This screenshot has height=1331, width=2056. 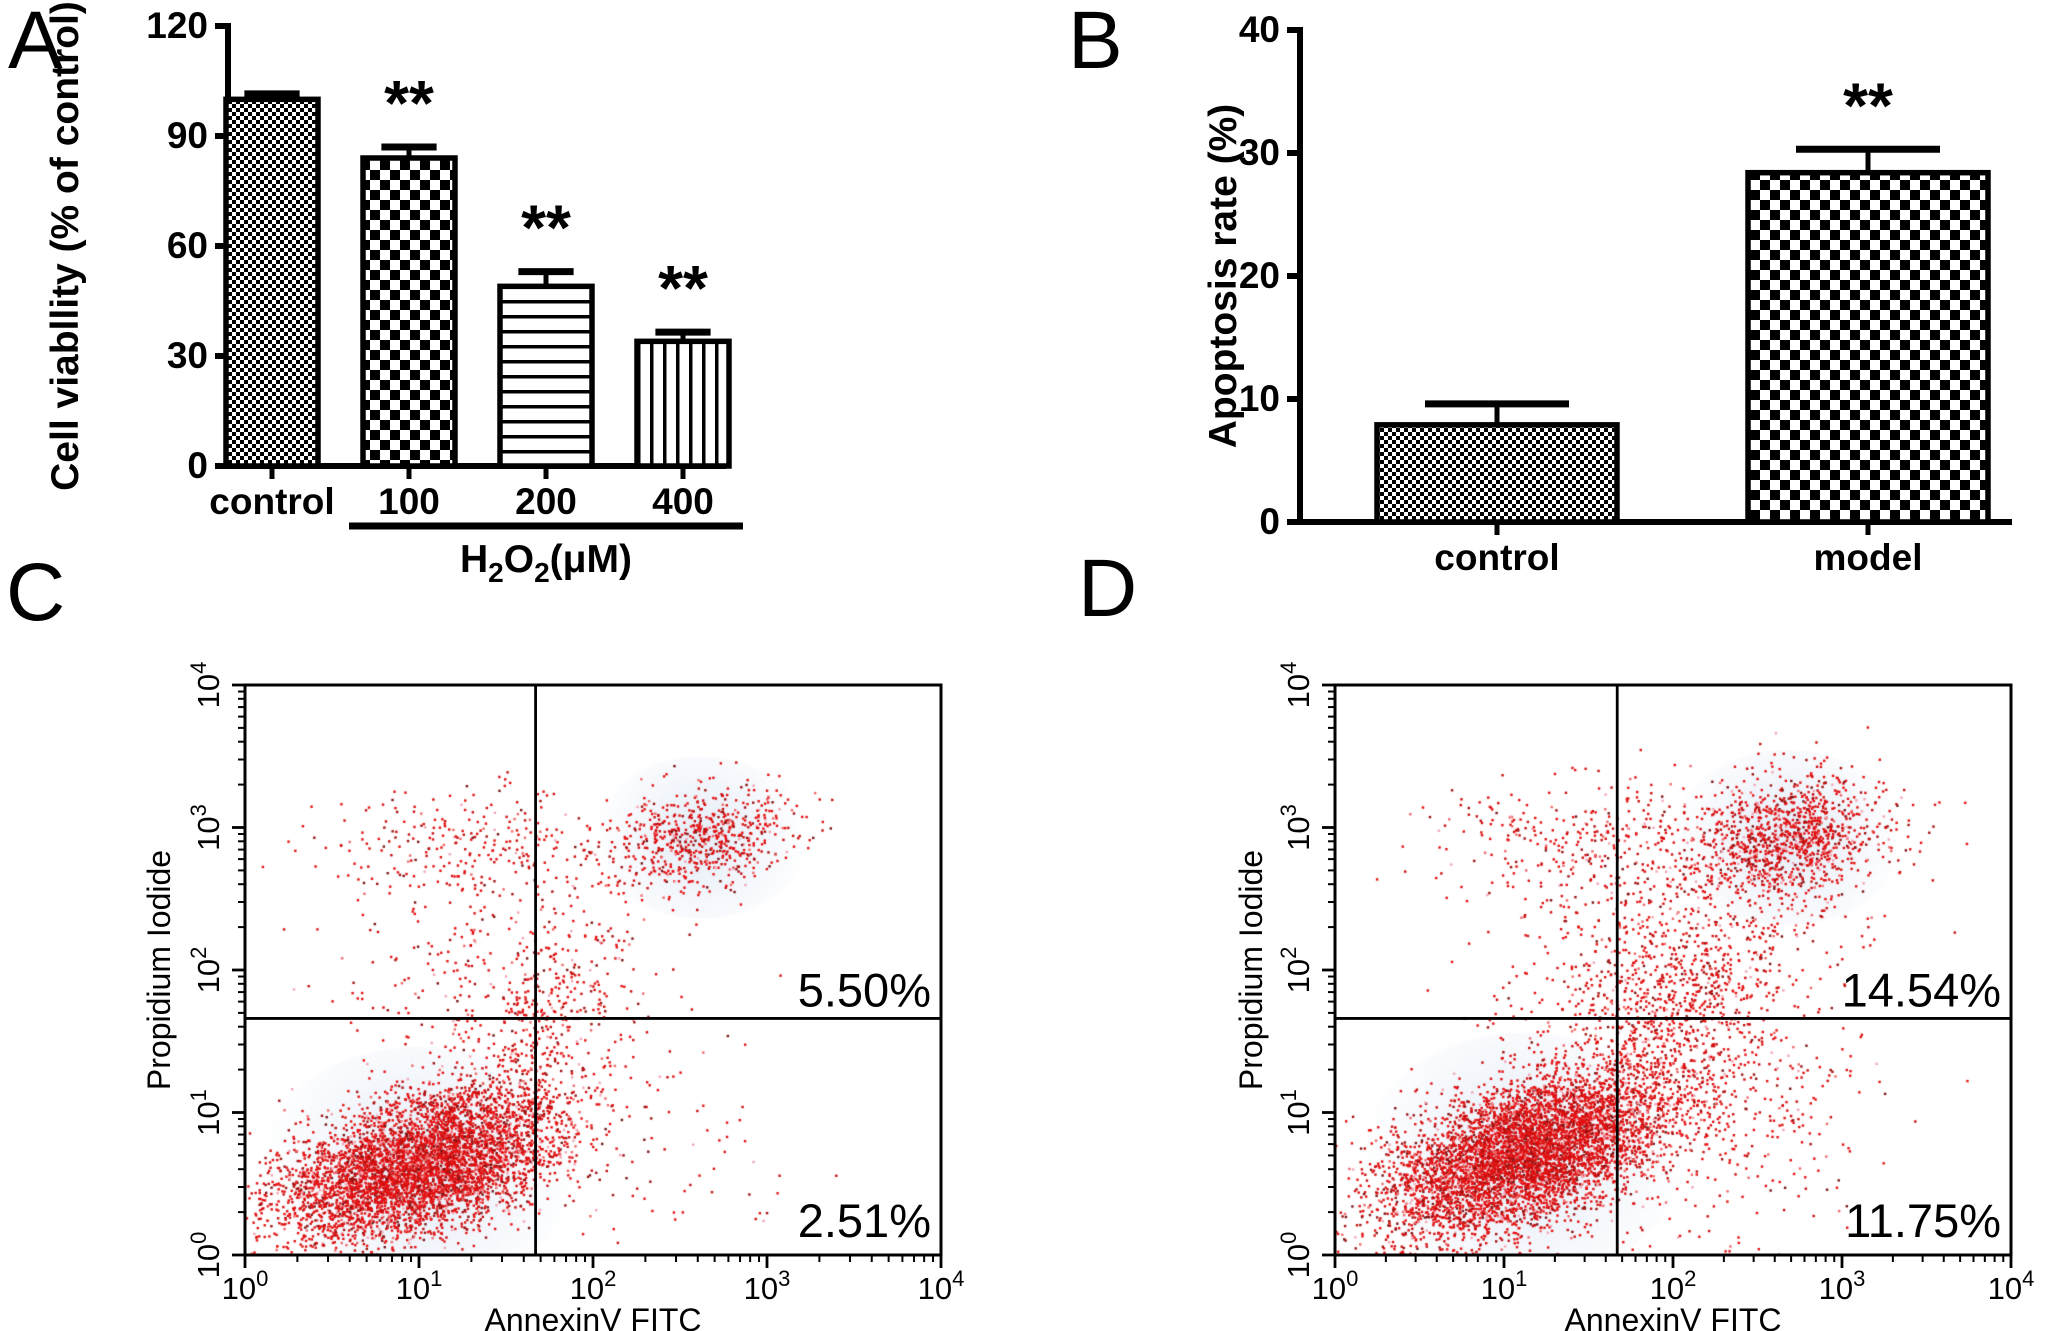 What do you see at coordinates (1259, 275) in the screenshot?
I see `y-tick-label: 20` at bounding box center [1259, 275].